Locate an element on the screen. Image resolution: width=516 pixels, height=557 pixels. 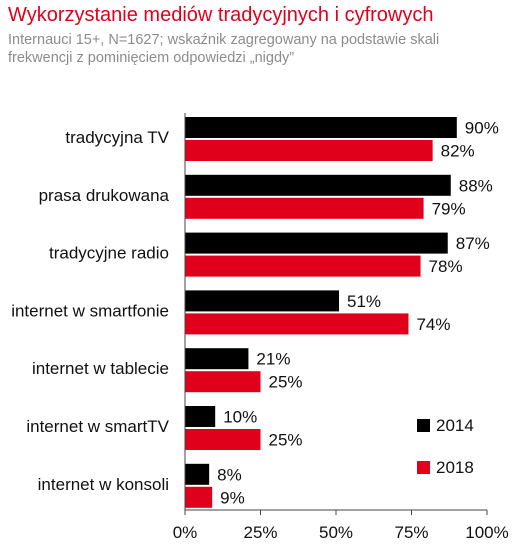
legend-swatch-2014 is located at coordinates (423, 425).